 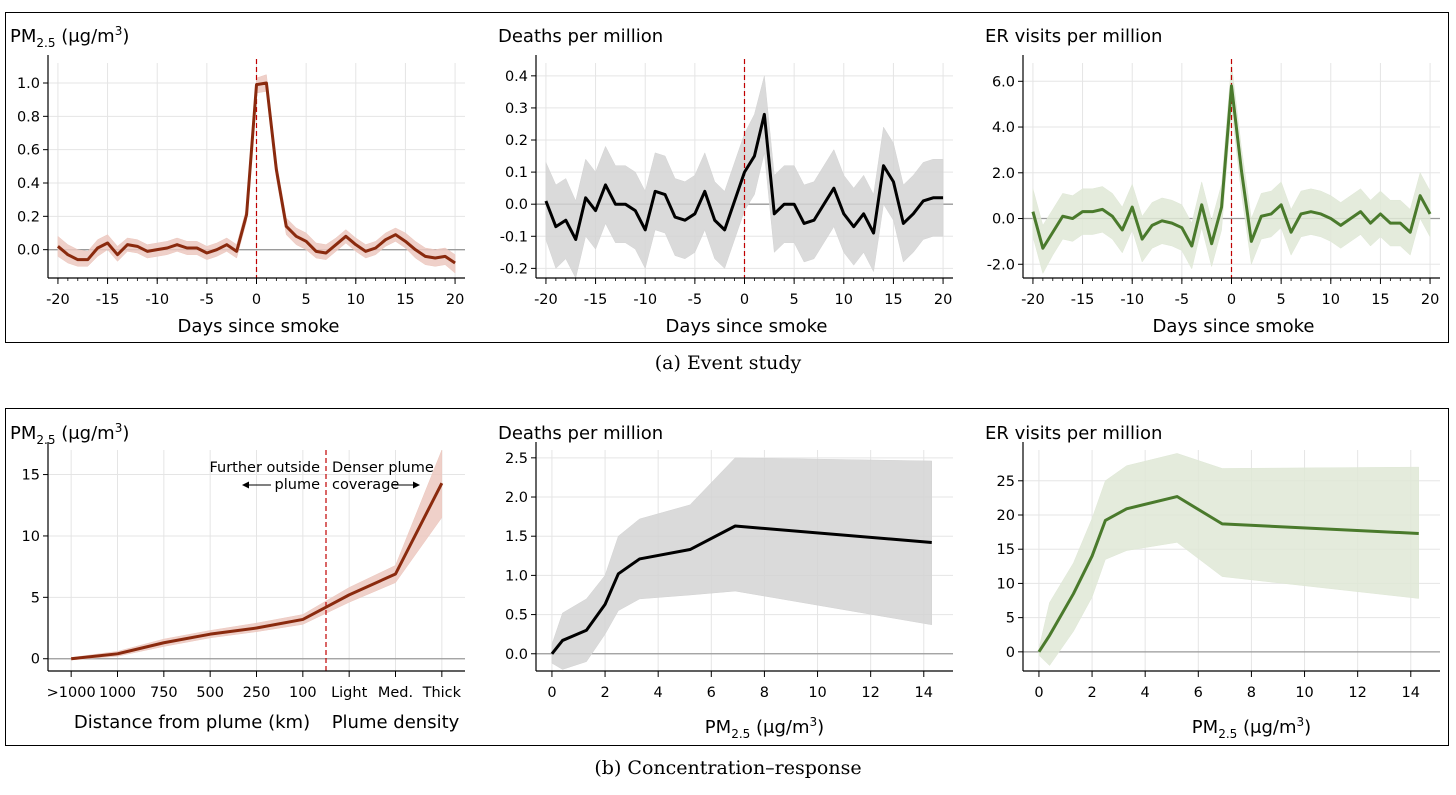 What do you see at coordinates (1411, 693) in the screenshot?
I see `x-tick-label: 14` at bounding box center [1411, 693].